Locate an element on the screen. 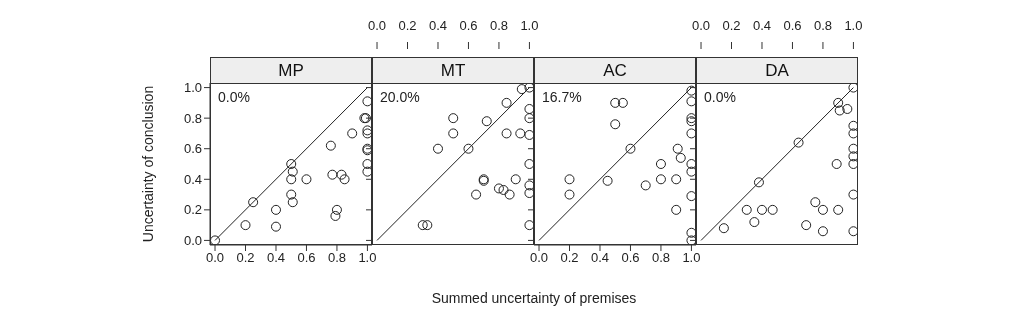 The image size is (1011, 320). y-tick-label: 0.6 is located at coordinates (192, 149).